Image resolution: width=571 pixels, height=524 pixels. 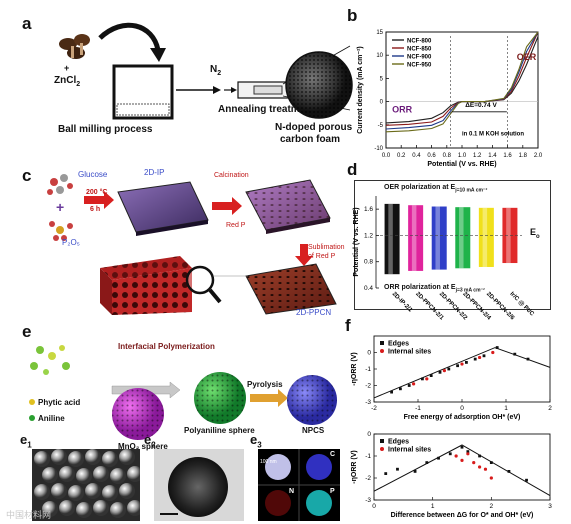 What do you see at coordinates (386, 156) in the screenshot?
I see `x-tick-label: 0.0` at bounding box center [386, 156].